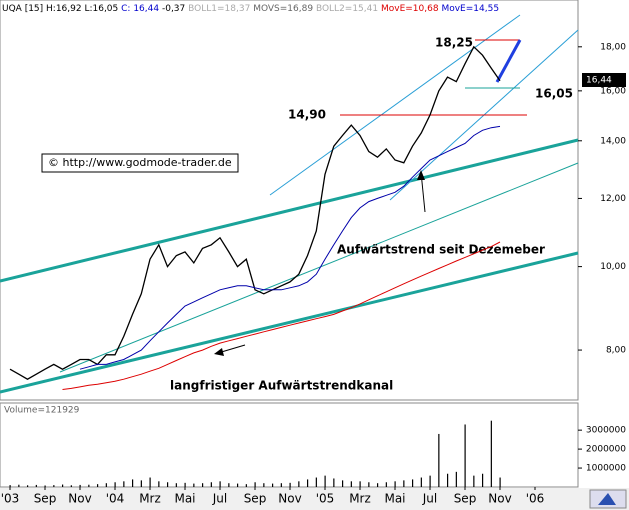 This screenshot has height=510, width=629. What do you see at coordinates (613, 141) in the screenshot?
I see `y-tick-label: 14,00` at bounding box center [613, 141].